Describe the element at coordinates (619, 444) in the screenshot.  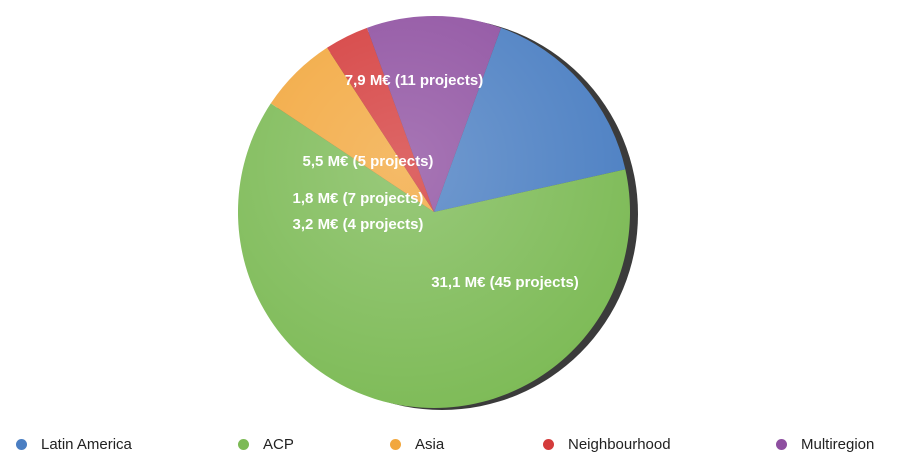
I see `legend-label: Neighbourhood` at that location.